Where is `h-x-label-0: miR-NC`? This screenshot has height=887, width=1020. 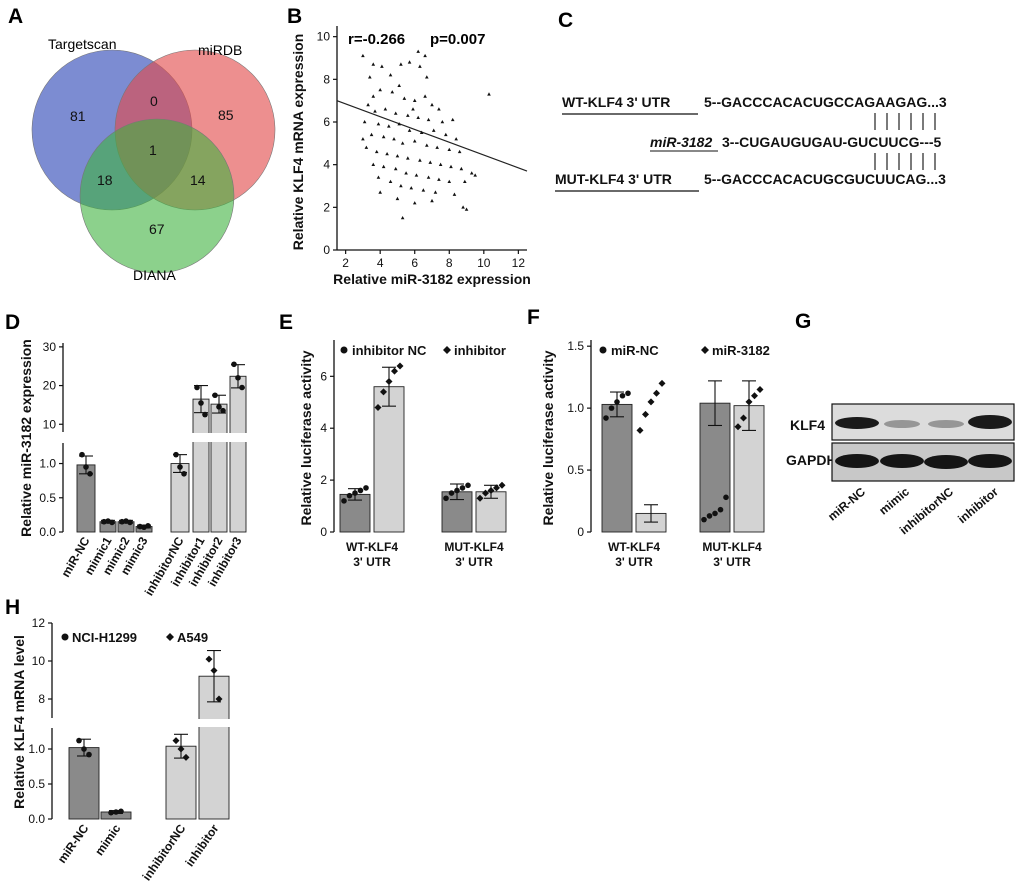
h-x-label-0: miR-NC is located at coordinates (73, 843).